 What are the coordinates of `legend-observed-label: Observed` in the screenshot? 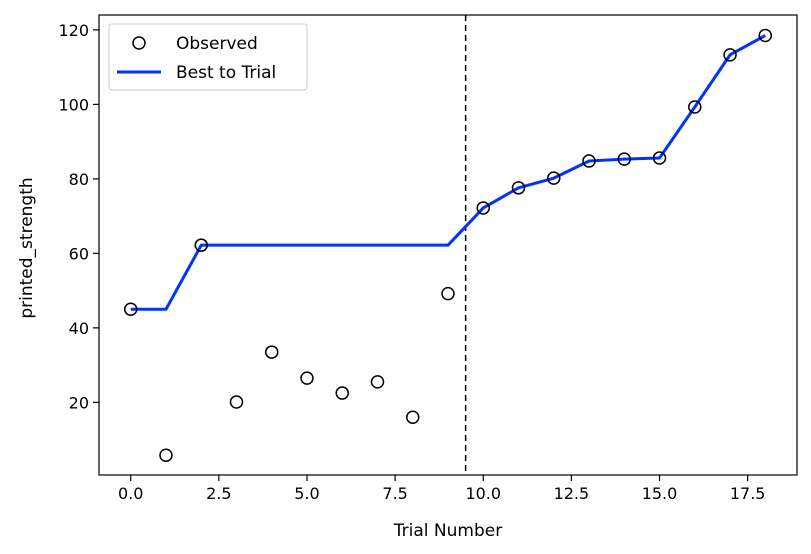 It's located at (217, 44).